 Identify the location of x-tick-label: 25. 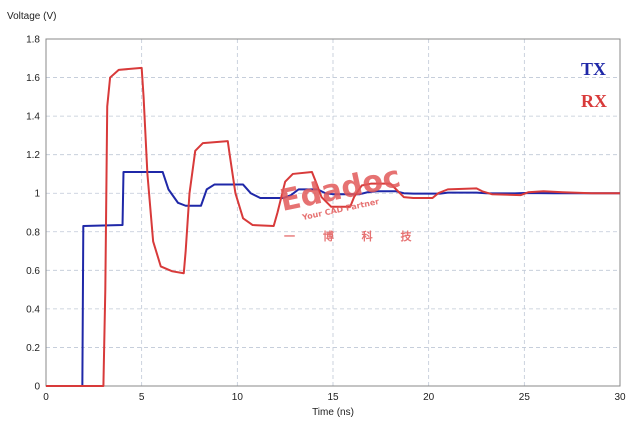
(525, 397).